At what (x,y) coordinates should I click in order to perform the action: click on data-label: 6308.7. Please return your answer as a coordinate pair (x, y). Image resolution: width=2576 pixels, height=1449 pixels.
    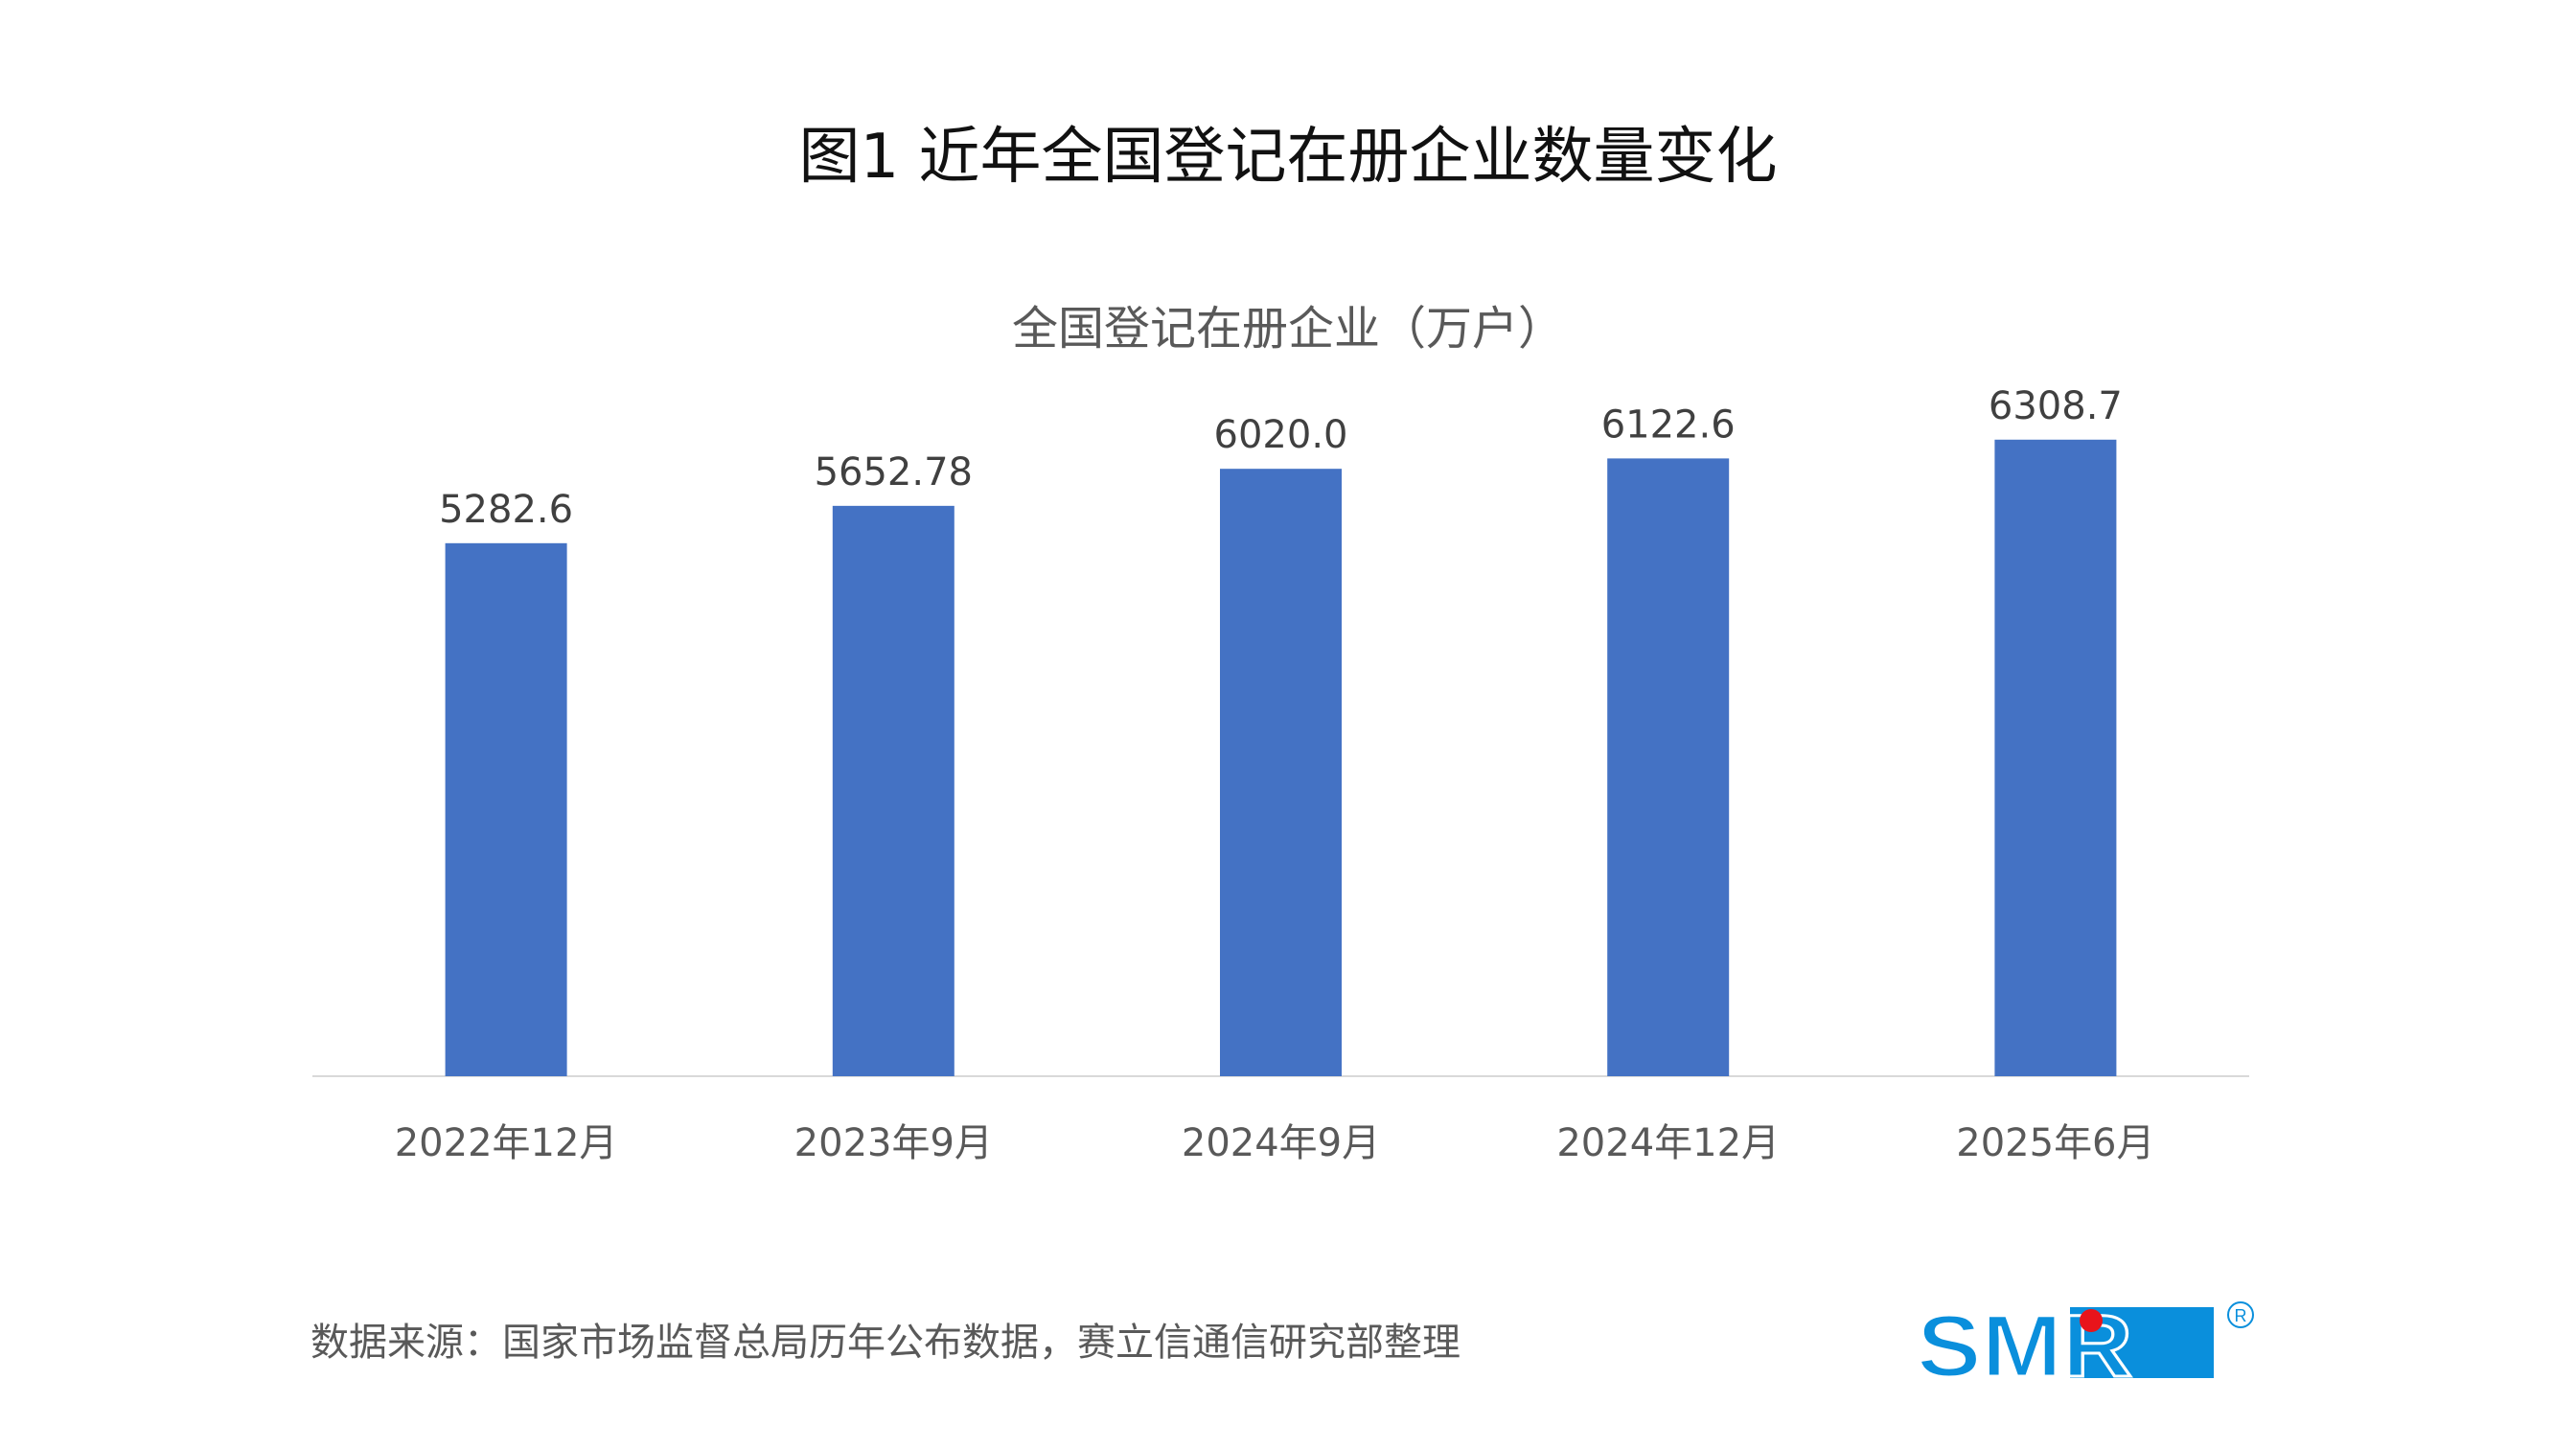
    Looking at the image, I should click on (2056, 406).